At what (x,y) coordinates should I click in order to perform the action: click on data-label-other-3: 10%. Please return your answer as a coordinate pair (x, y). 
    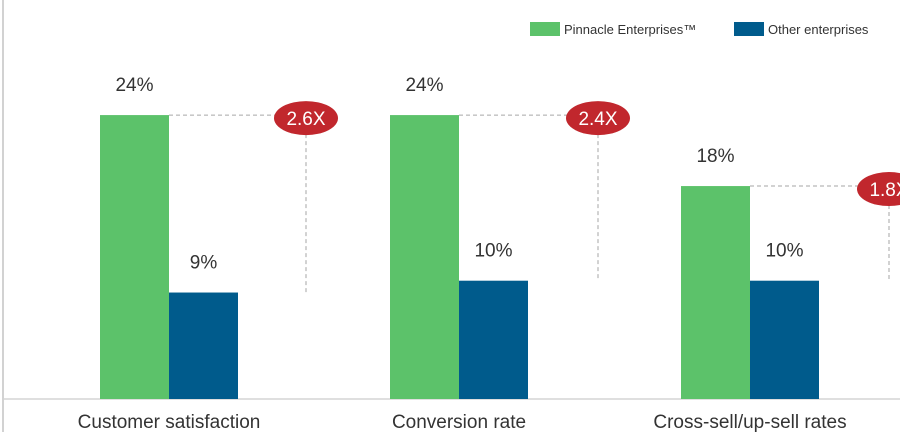
    Looking at the image, I should click on (784, 251).